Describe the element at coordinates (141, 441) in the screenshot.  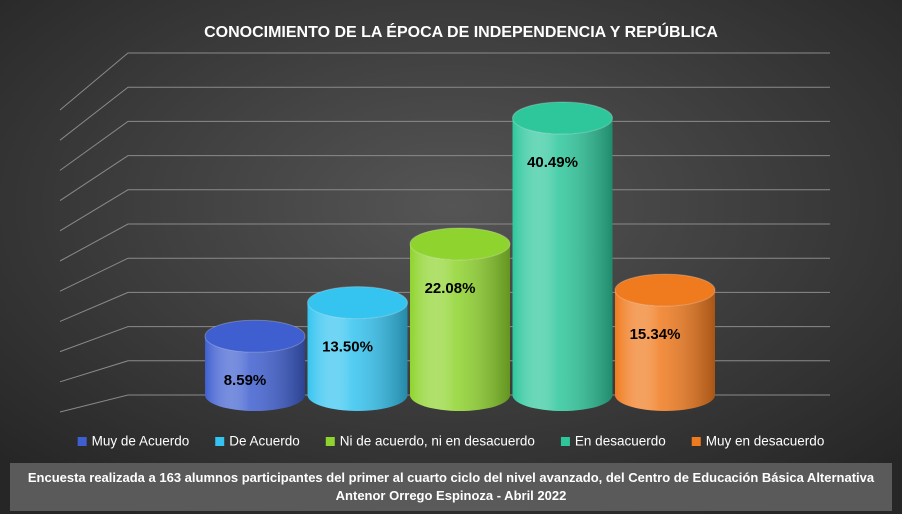
I see `legend-label: Muy de Acuerdo` at that location.